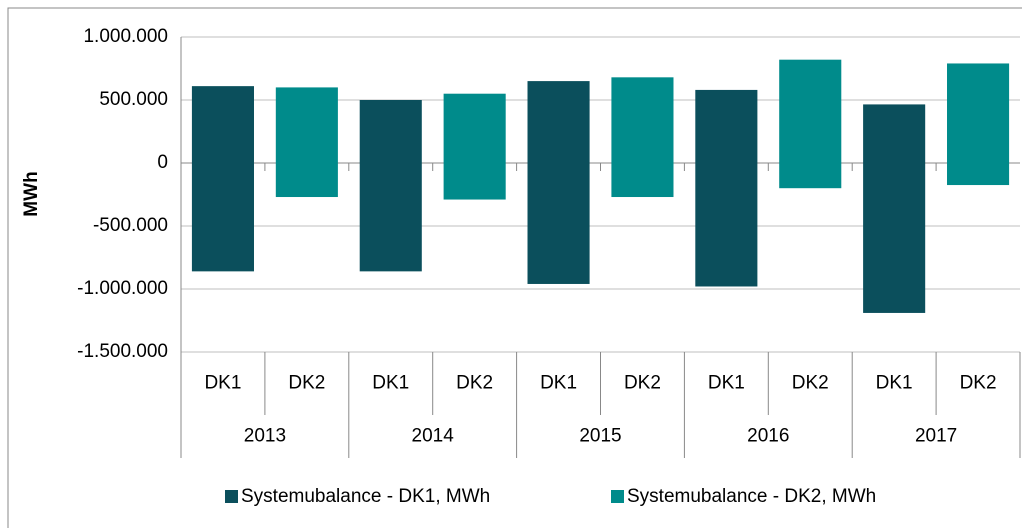 The image size is (1022, 528). What do you see at coordinates (768, 436) in the screenshot?
I see `group-label: 2016` at bounding box center [768, 436].